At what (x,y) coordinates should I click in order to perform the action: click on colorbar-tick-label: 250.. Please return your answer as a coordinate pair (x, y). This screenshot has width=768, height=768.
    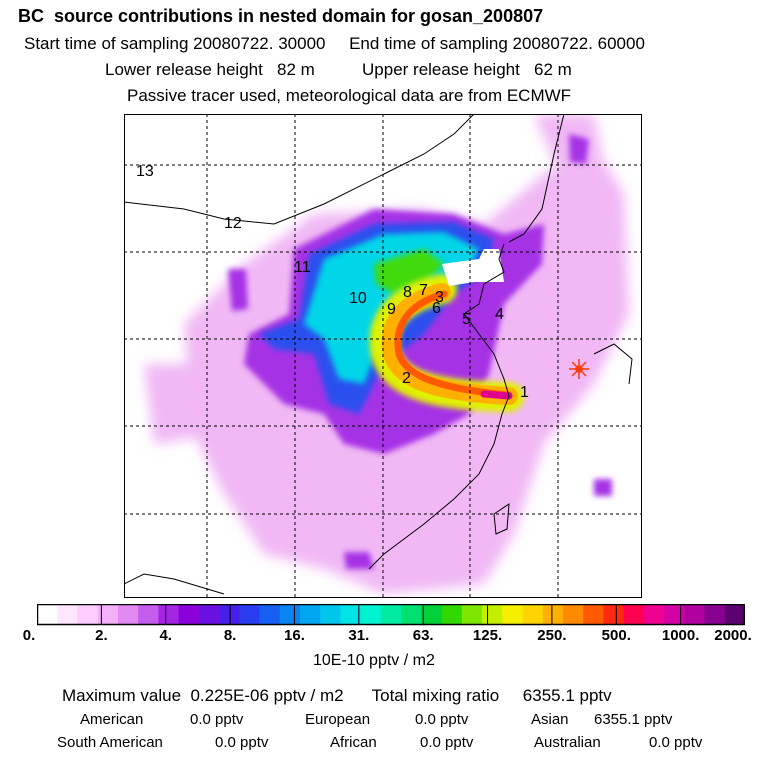
    Looking at the image, I should click on (552, 635).